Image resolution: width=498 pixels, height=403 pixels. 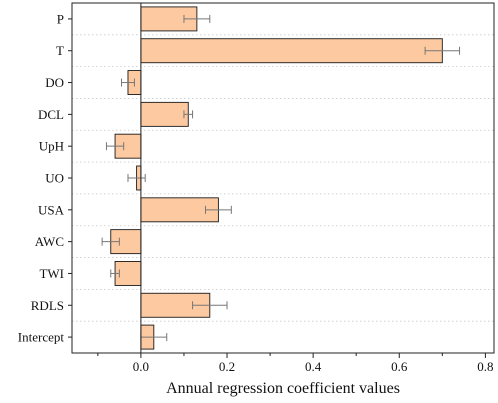 I want to click on bar-dcl, so click(x=164, y=114).